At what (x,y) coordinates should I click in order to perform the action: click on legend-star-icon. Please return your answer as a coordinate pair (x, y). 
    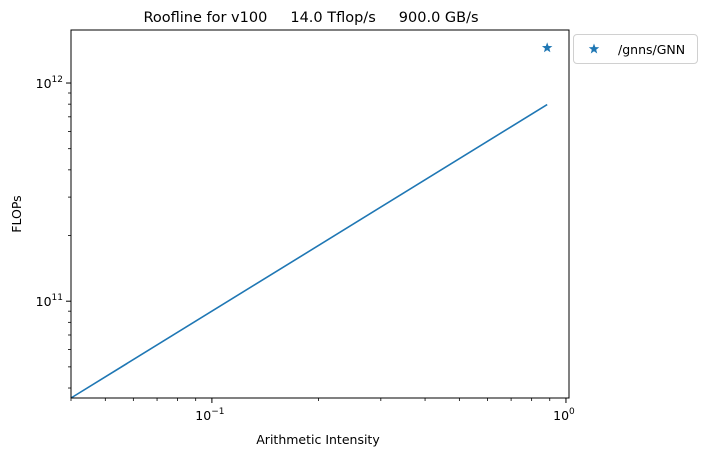
    Looking at the image, I should click on (594, 48).